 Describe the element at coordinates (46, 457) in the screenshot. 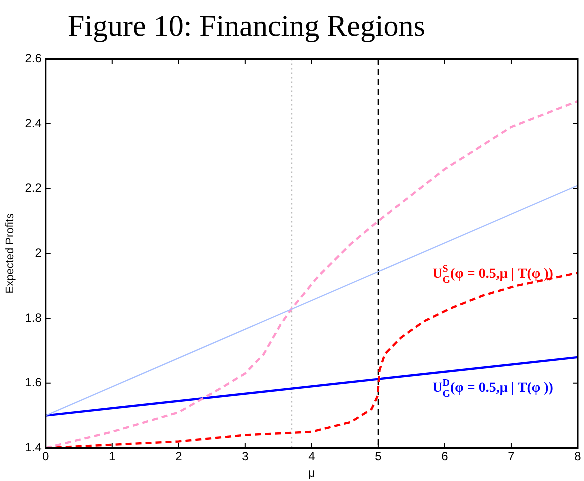

I see `x-tick-label: 0` at that location.